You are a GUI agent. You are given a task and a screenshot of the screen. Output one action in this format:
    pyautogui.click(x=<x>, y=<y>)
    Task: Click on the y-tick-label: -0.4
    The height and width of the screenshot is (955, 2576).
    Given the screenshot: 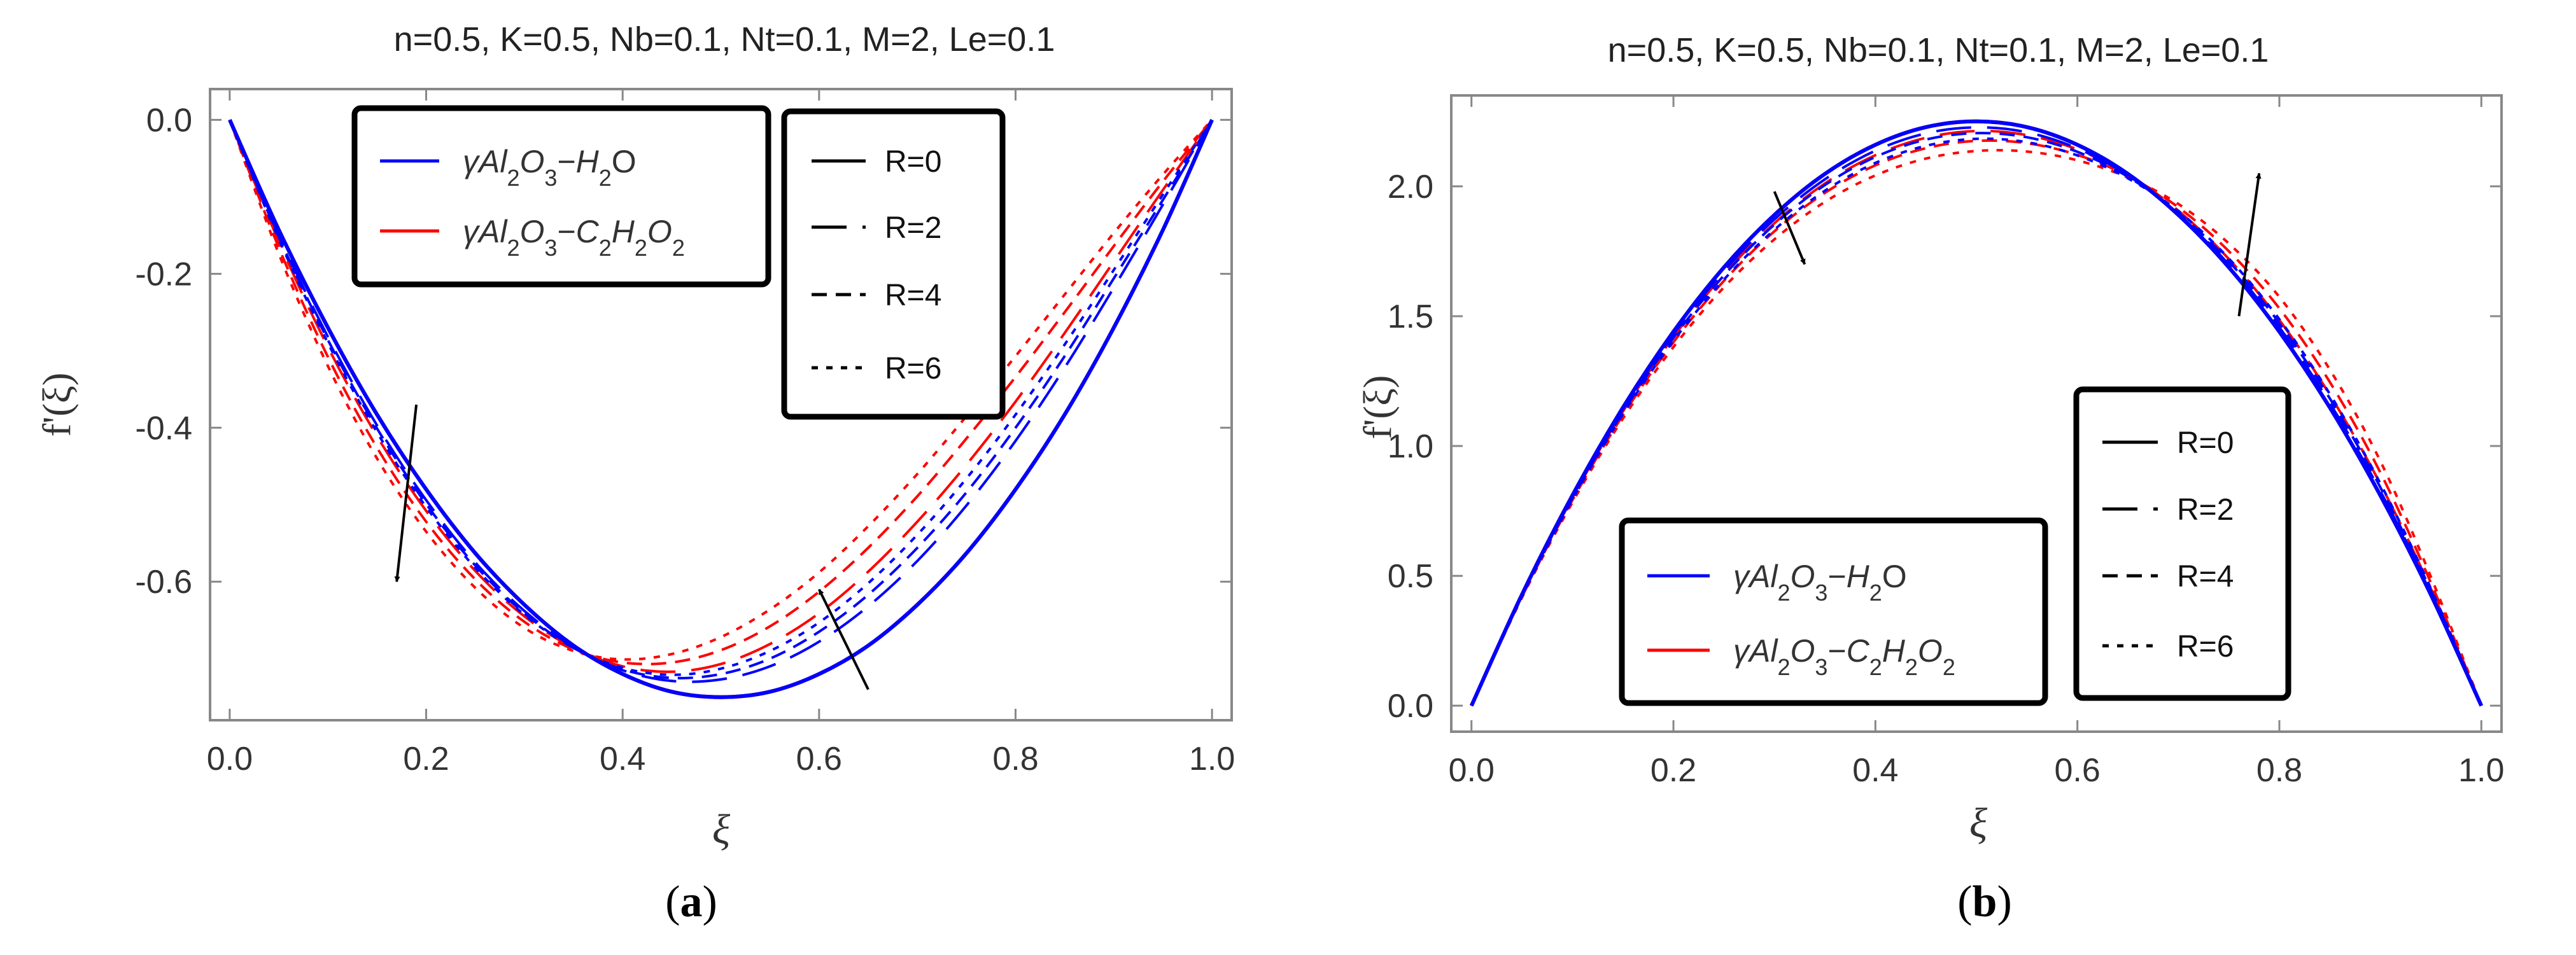 What is the action you would take?
    pyautogui.click(x=164, y=428)
    